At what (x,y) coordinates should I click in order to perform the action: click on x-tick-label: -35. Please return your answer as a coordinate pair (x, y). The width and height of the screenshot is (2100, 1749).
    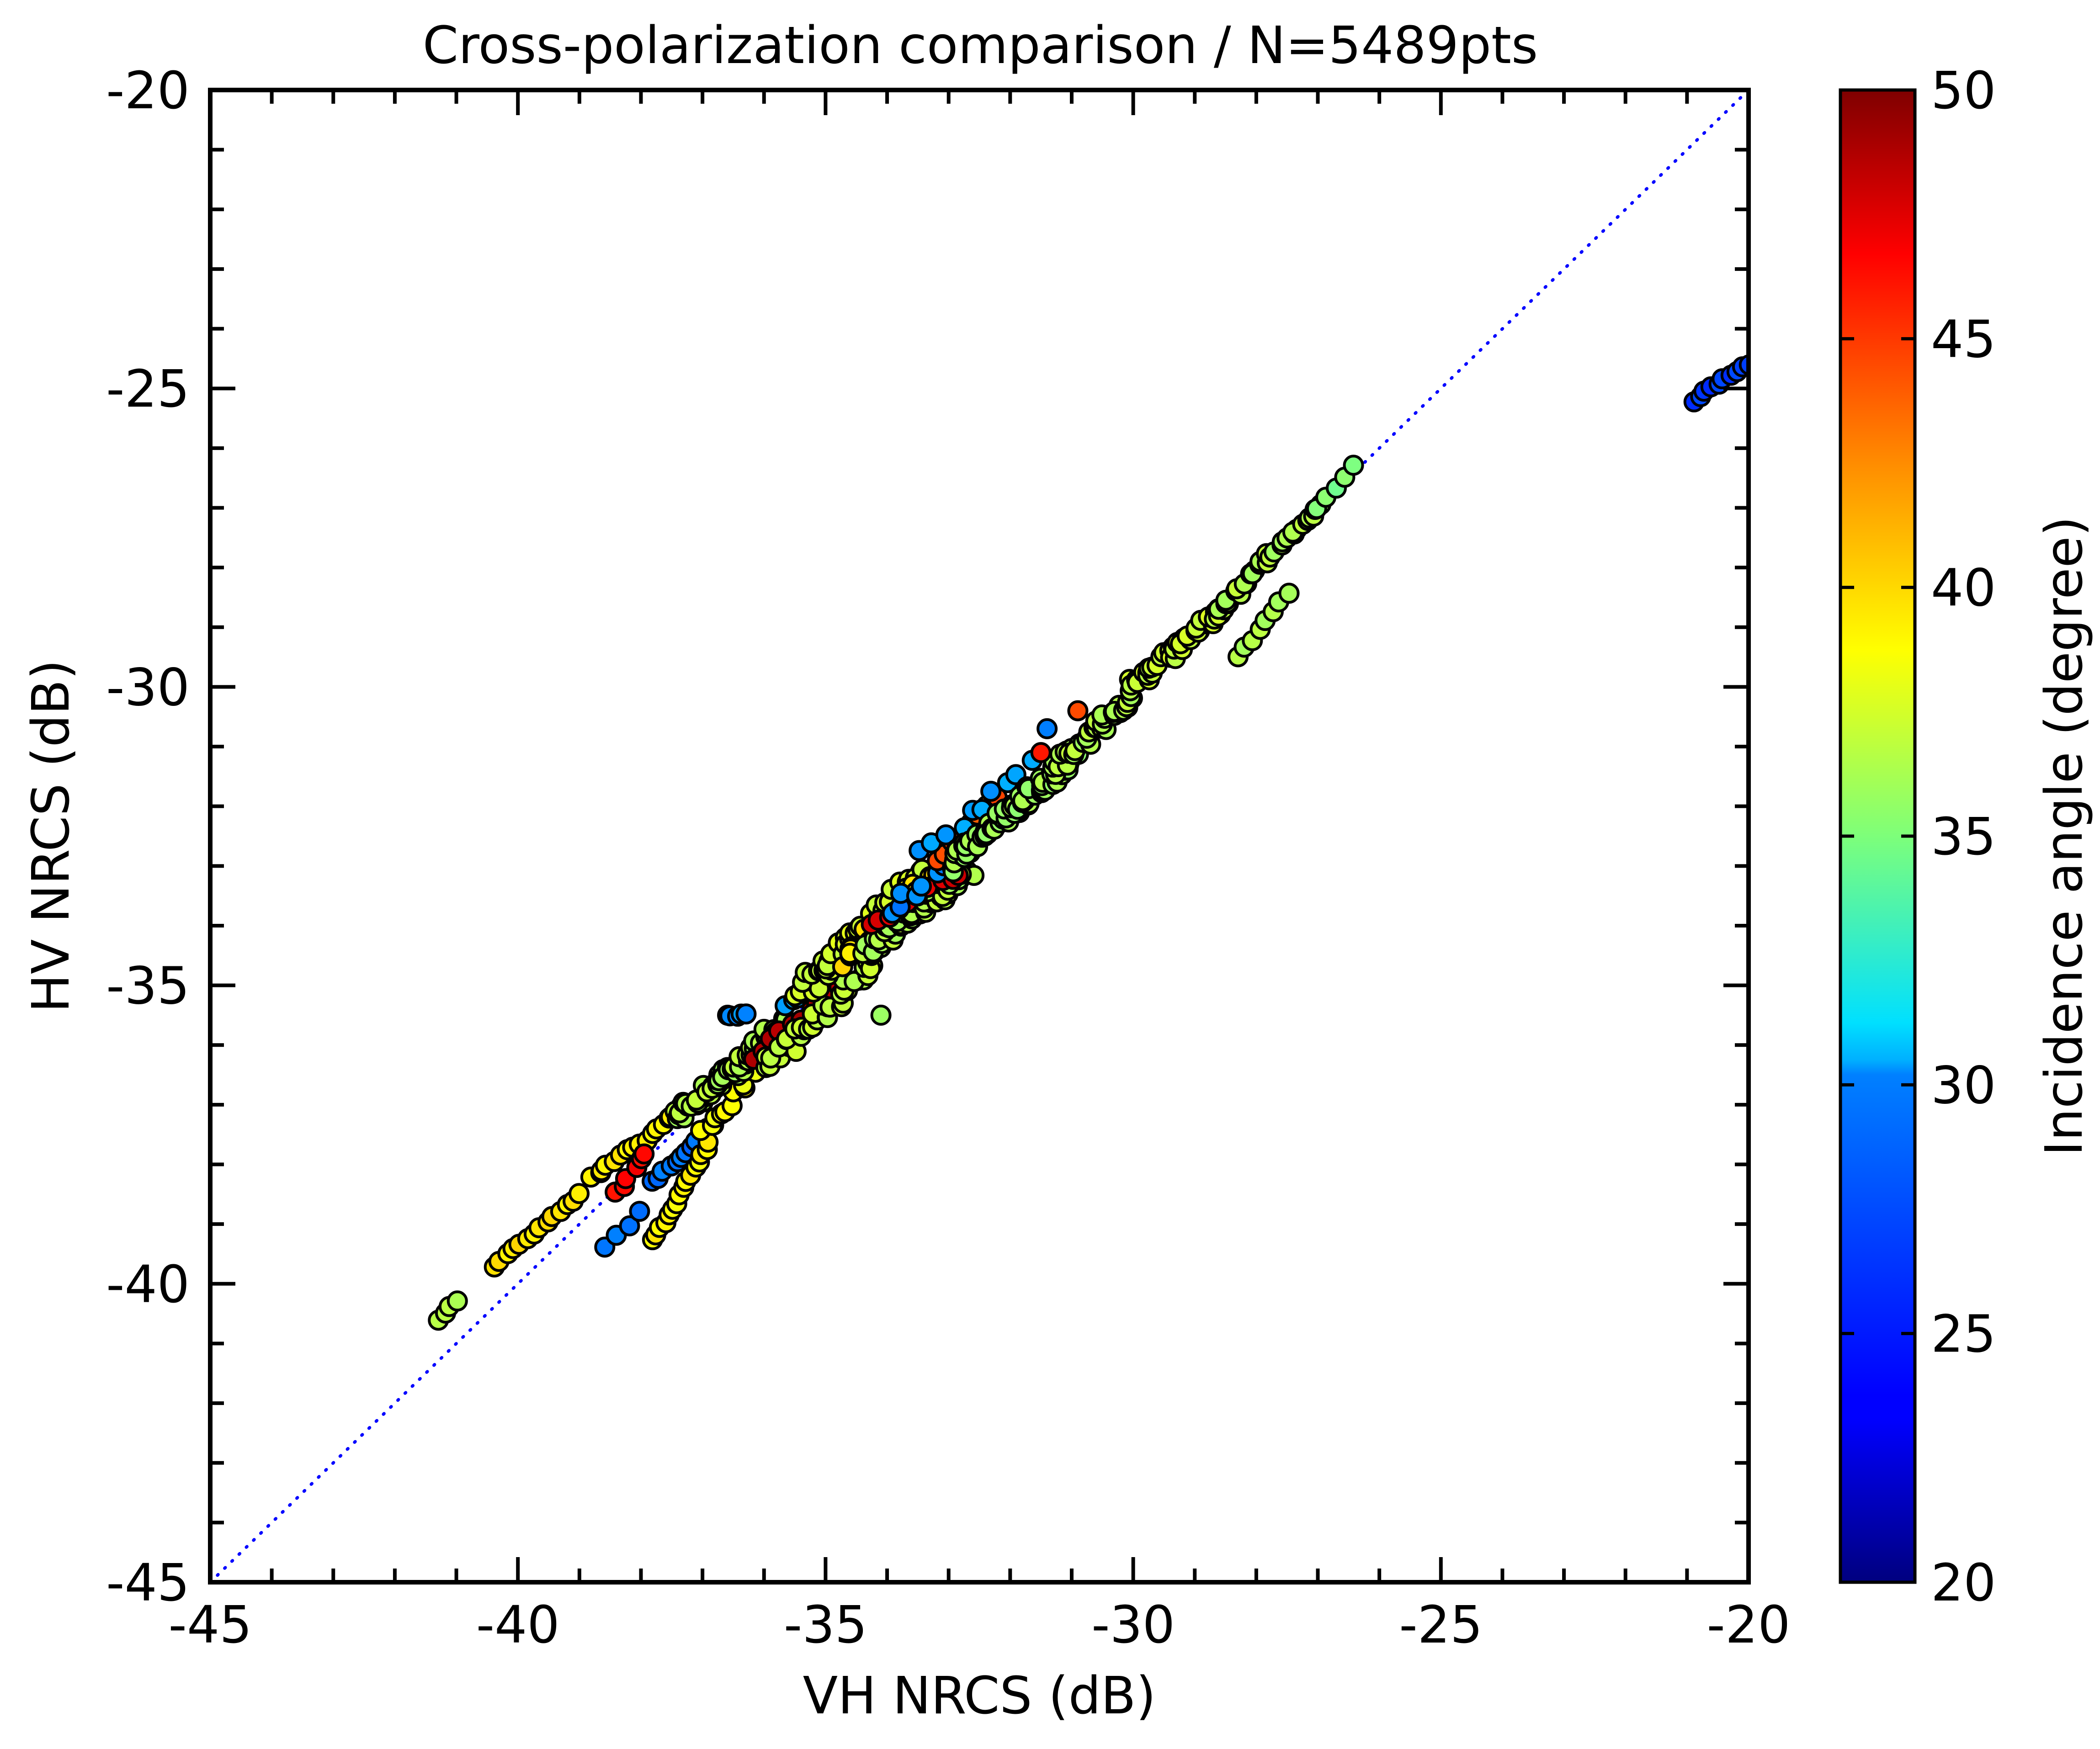
    Looking at the image, I should click on (825, 1625).